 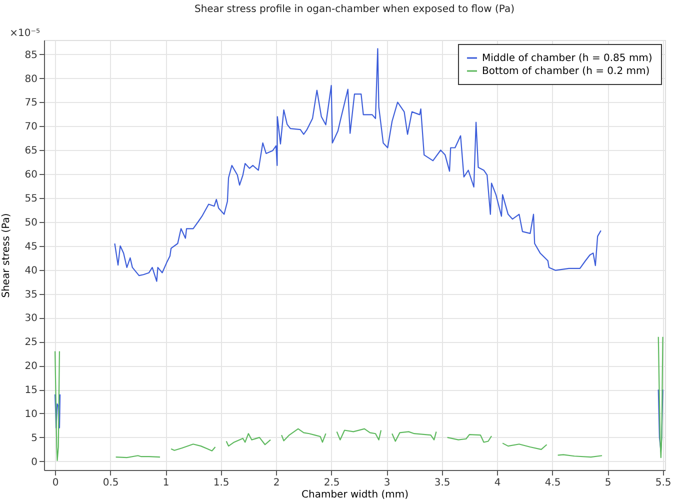 I want to click on y-tick-label: 40, so click(x=31, y=270).